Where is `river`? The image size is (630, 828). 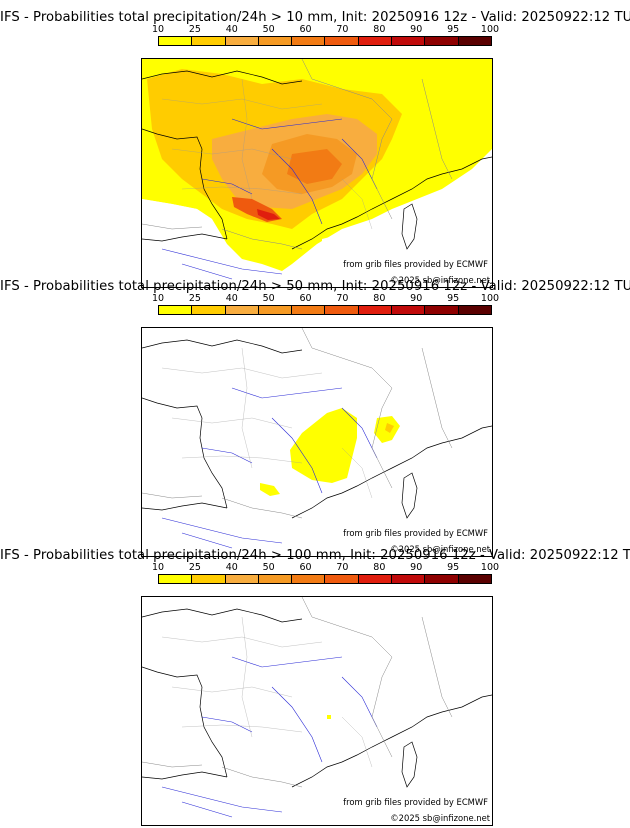 river is located at coordinates (269, 468).